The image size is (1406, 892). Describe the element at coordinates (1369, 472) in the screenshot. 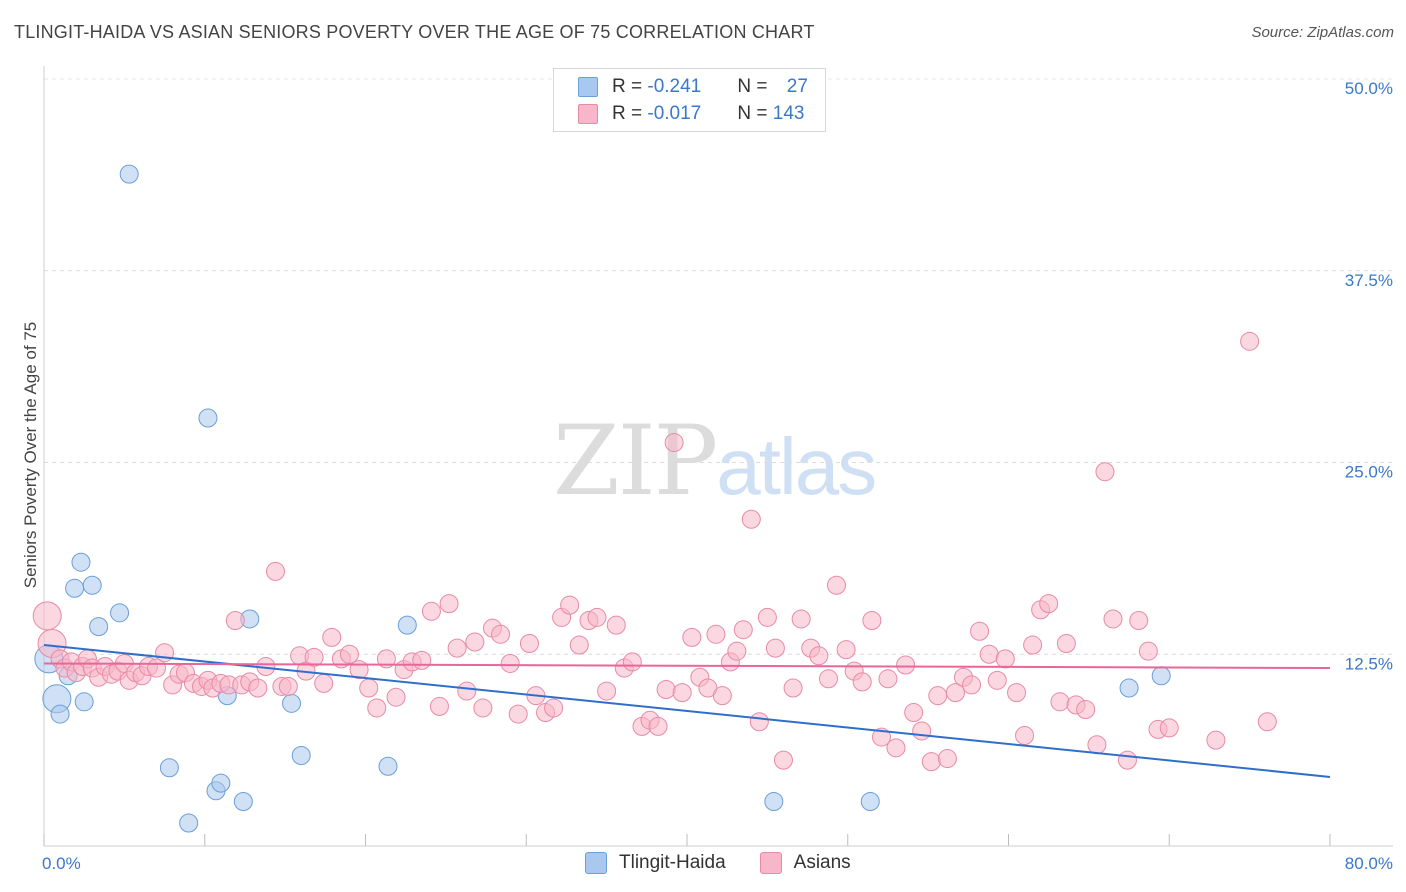

I see `y-tick-label: 25.0%` at that location.